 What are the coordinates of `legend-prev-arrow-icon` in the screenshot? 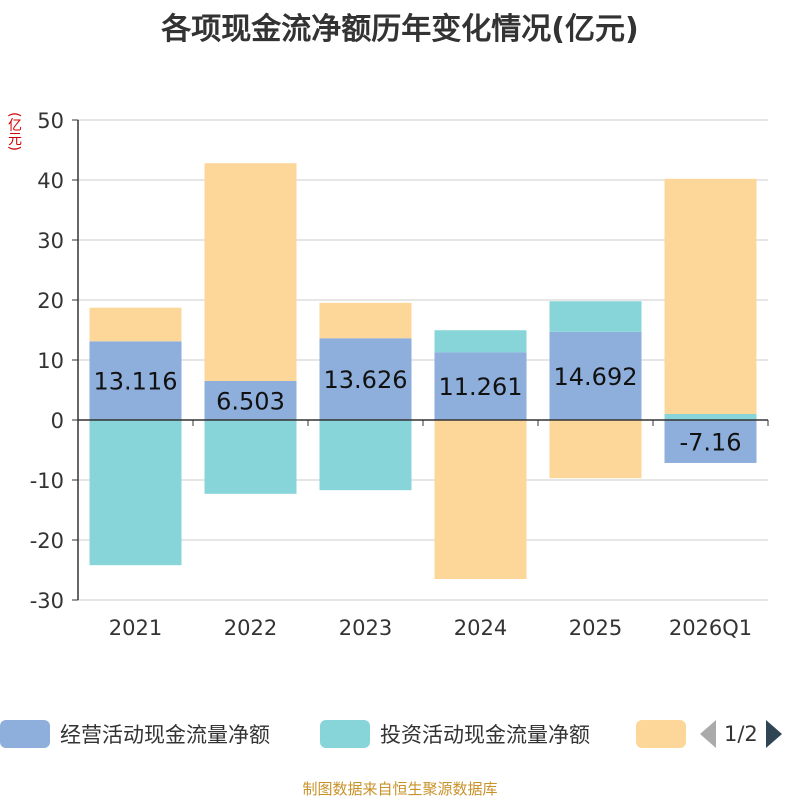 It's located at (708, 734).